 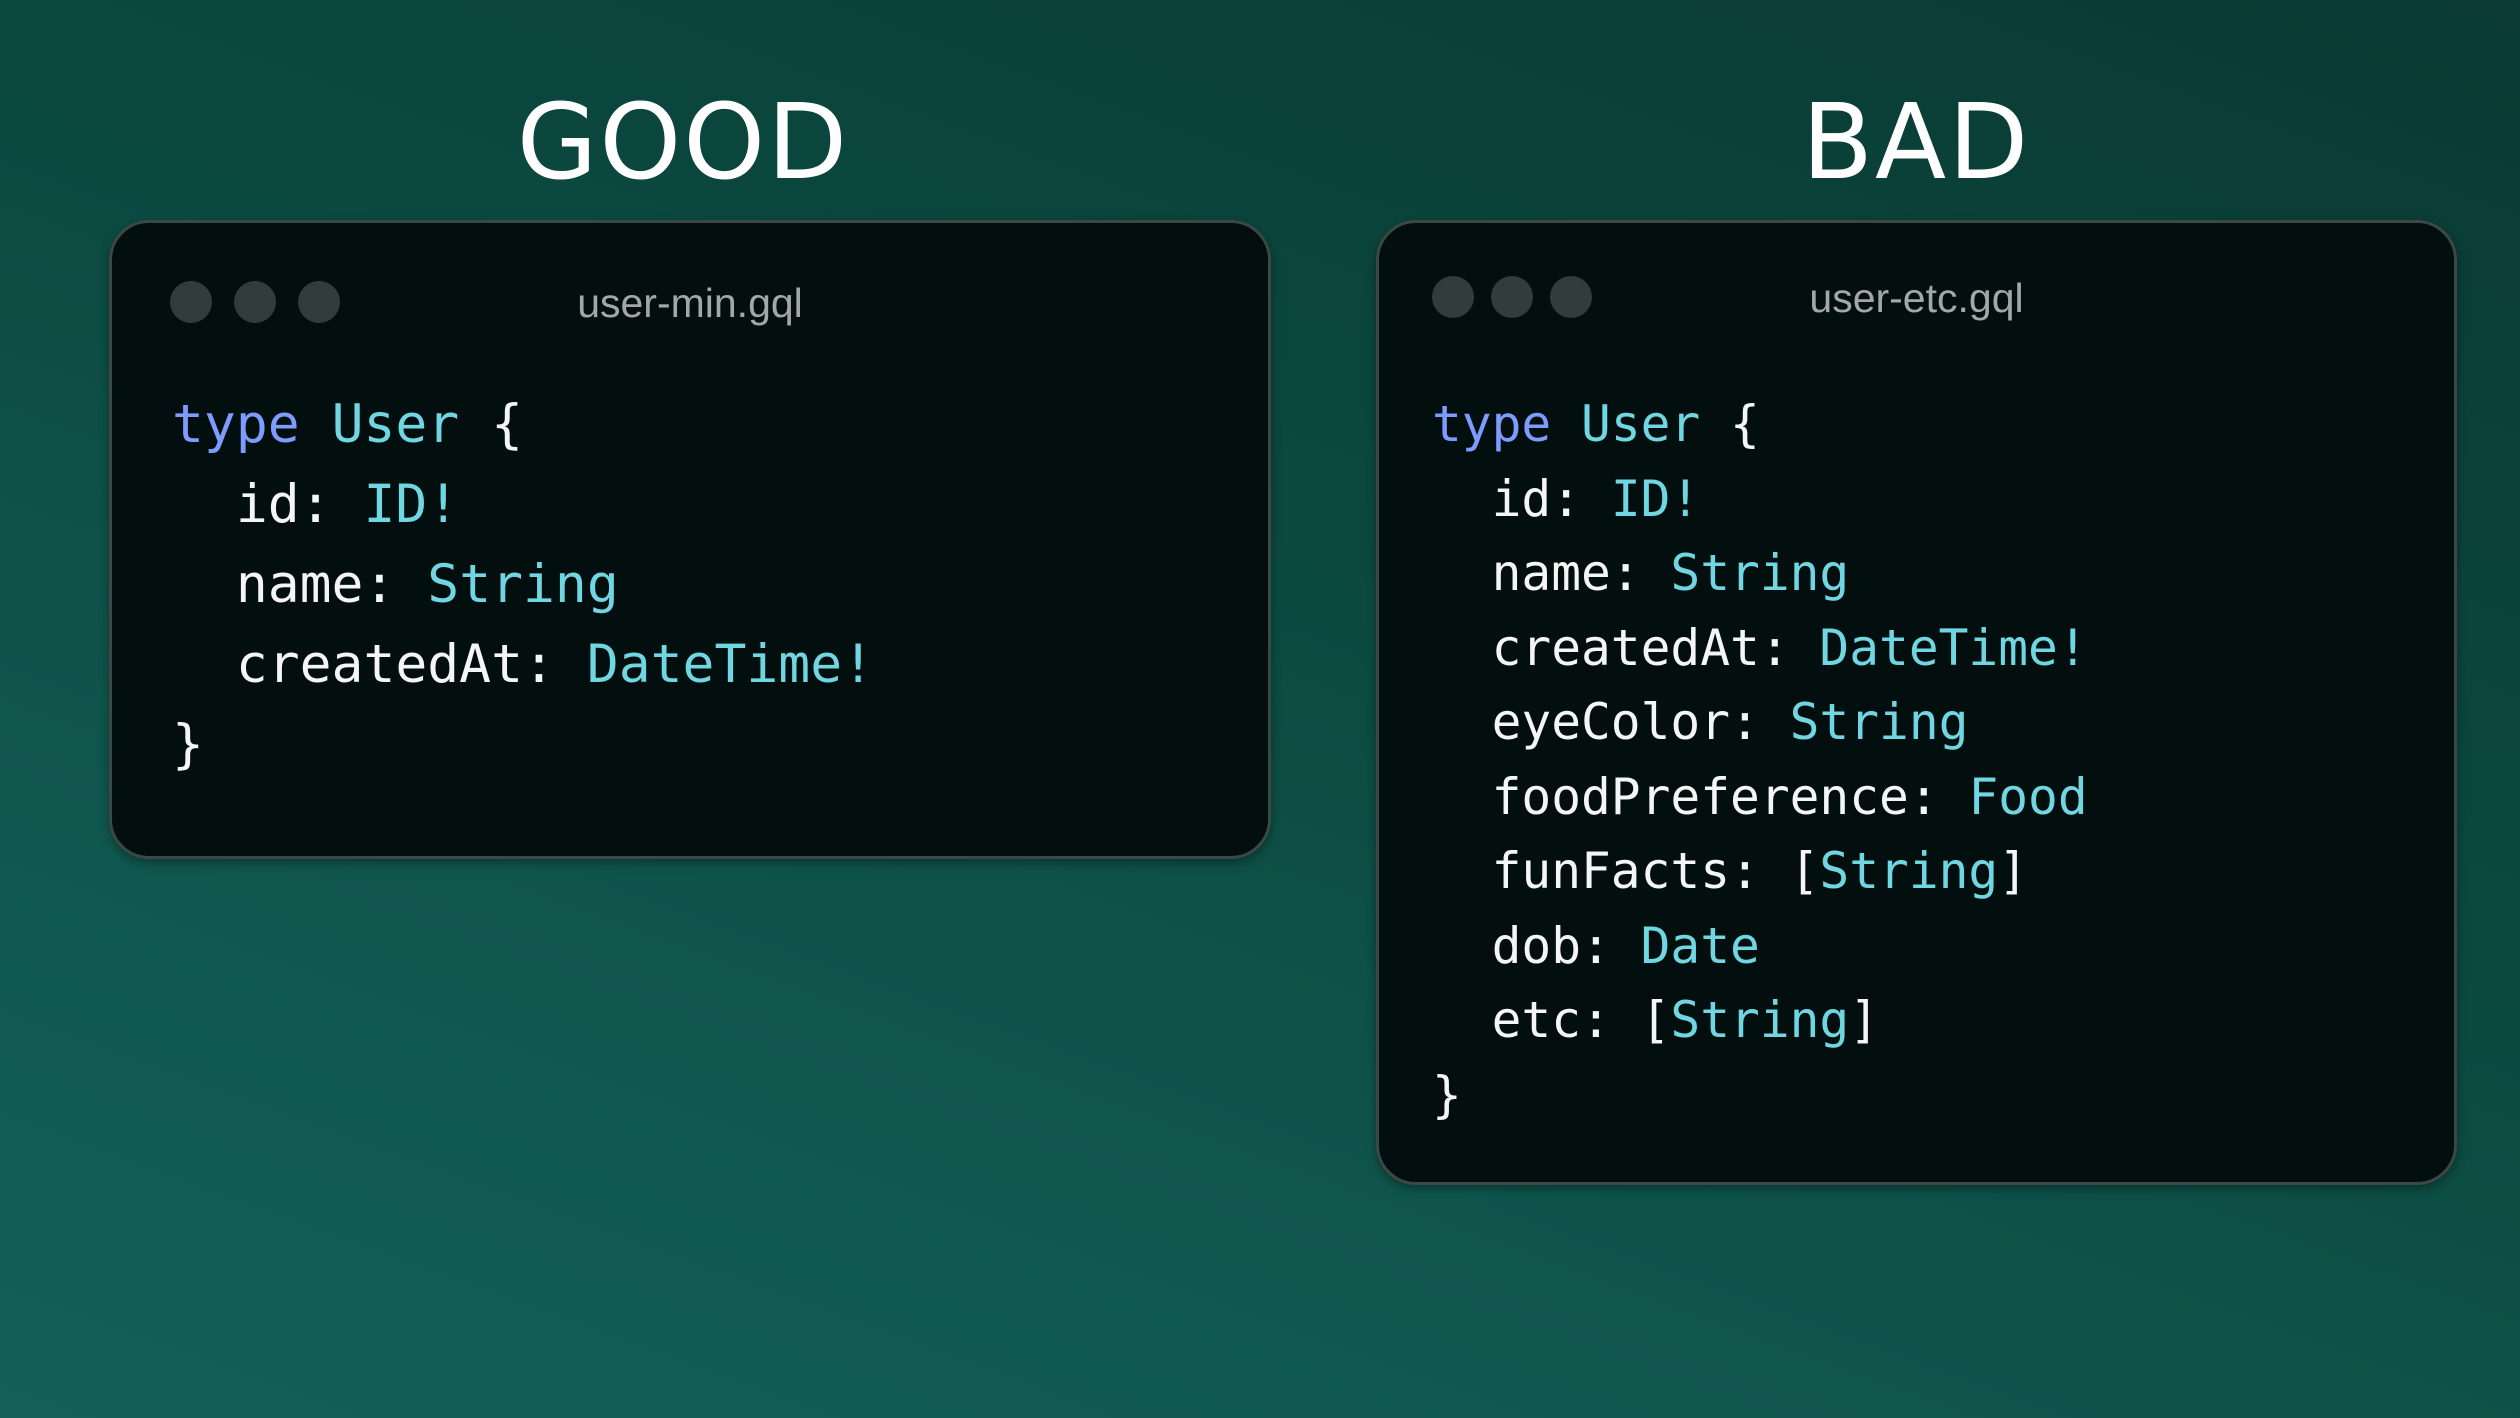 I want to click on code-text: etc: [, so click(x=1551, y=1020).